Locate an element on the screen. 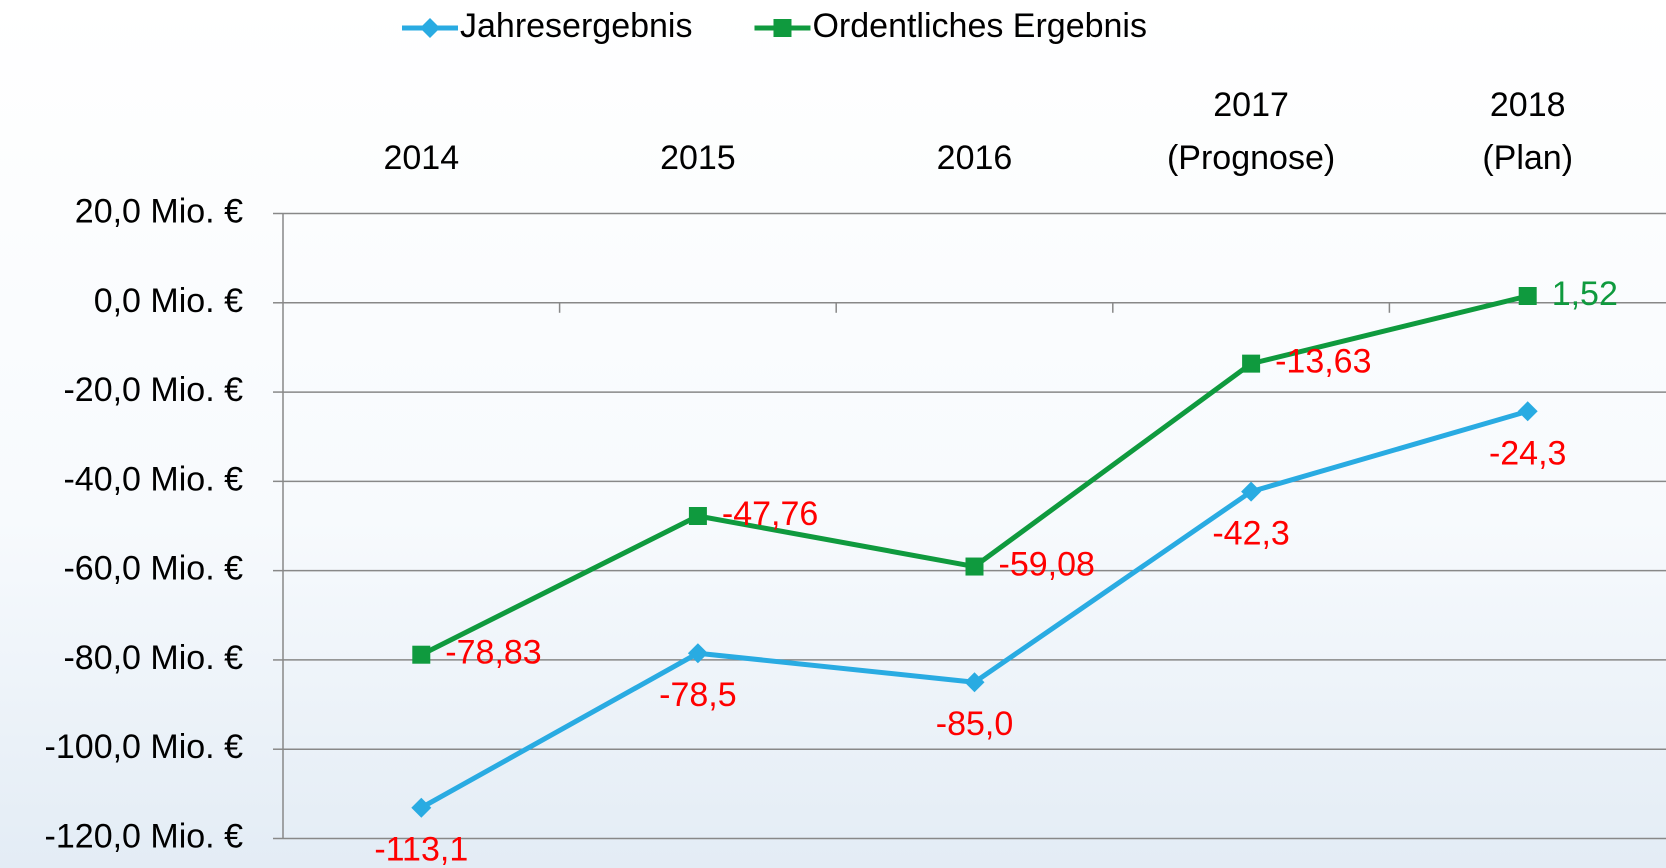  y-tick-label: -40,0 Mio. € is located at coordinates (153, 479).